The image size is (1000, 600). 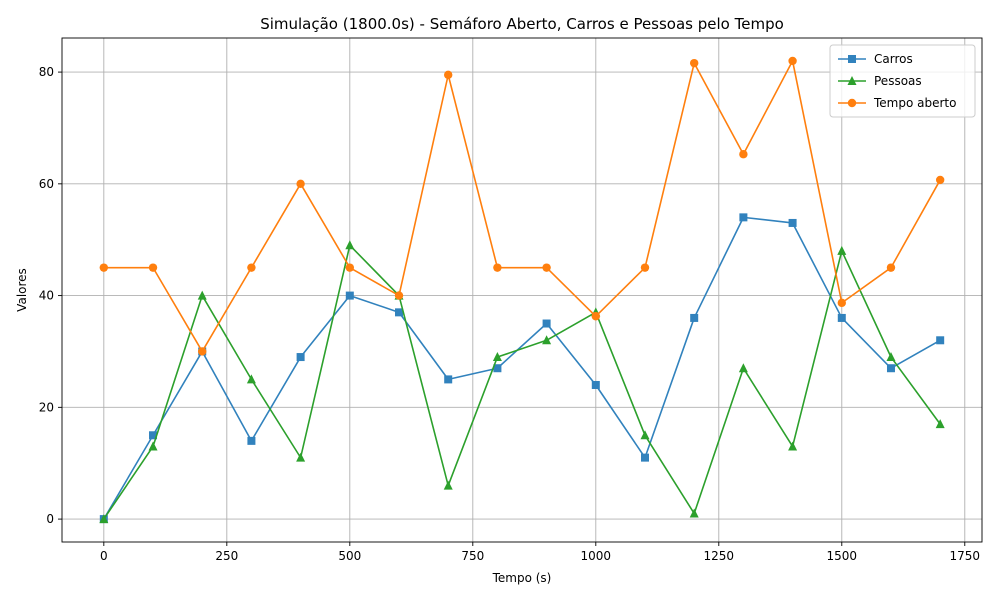 What do you see at coordinates (719, 556) in the screenshot?
I see `x-tick-label: 1250` at bounding box center [719, 556].